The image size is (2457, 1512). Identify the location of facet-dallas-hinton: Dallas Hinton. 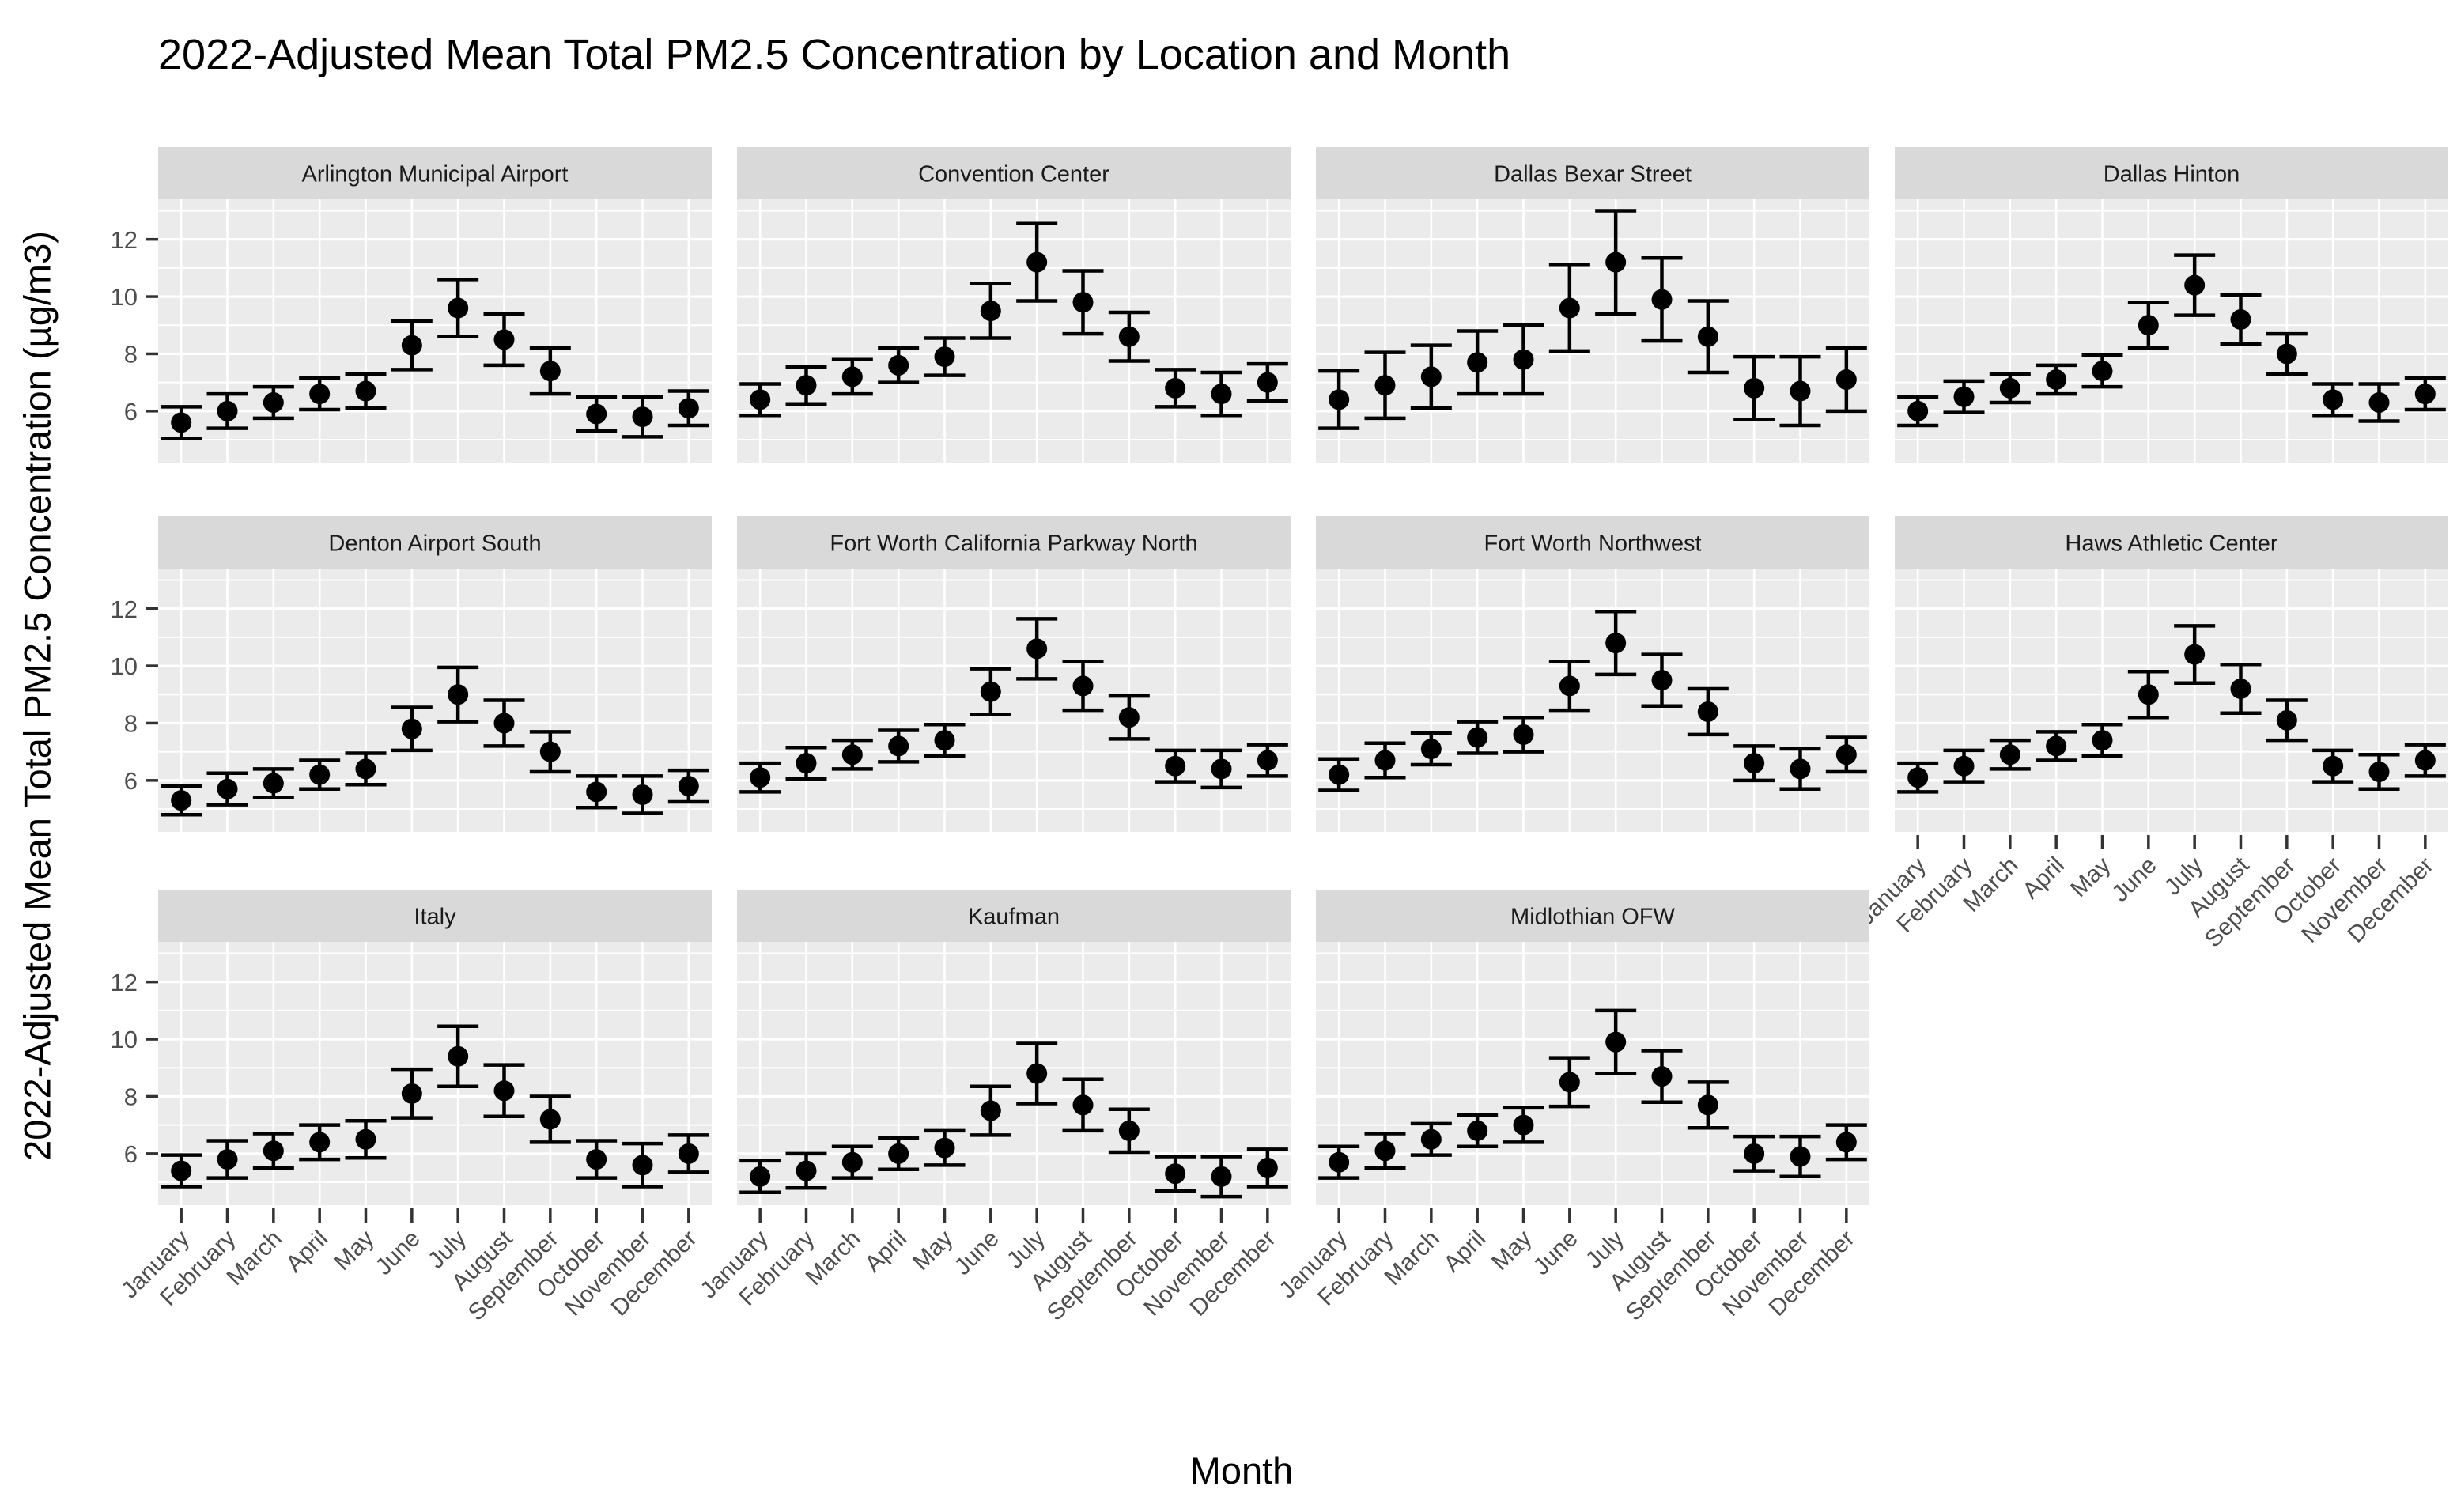
(2172, 305).